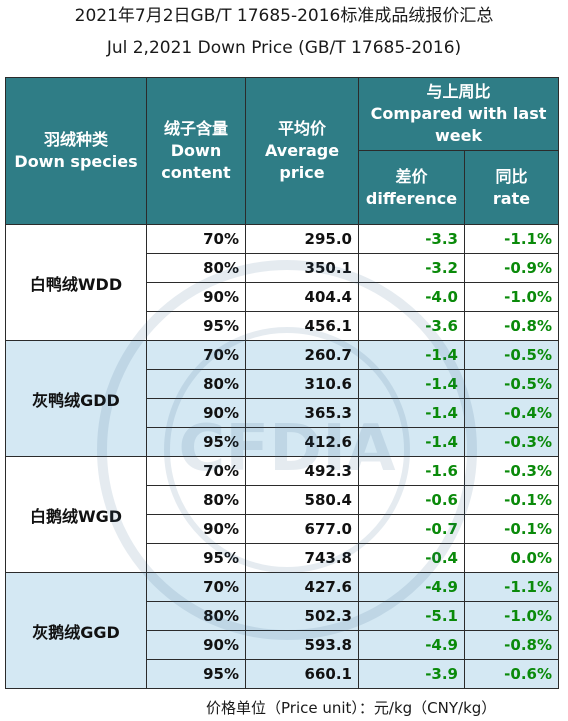  I want to click on table-row: 80% 502.3 -5.1 -1.0%, so click(282, 616).